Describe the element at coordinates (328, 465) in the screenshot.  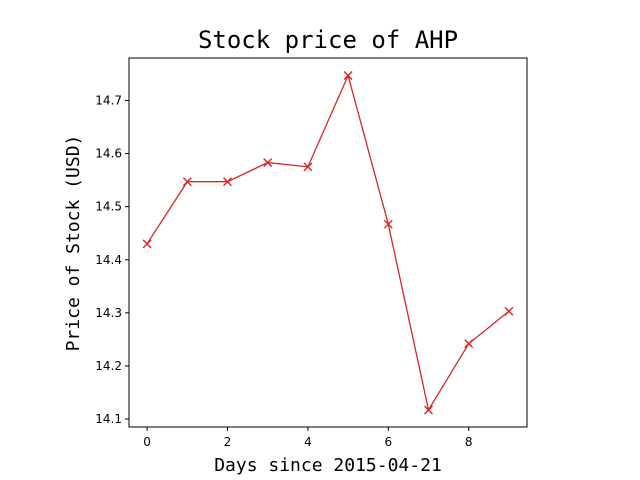
I see `x-axis-label: Days since 2015-04-21` at that location.